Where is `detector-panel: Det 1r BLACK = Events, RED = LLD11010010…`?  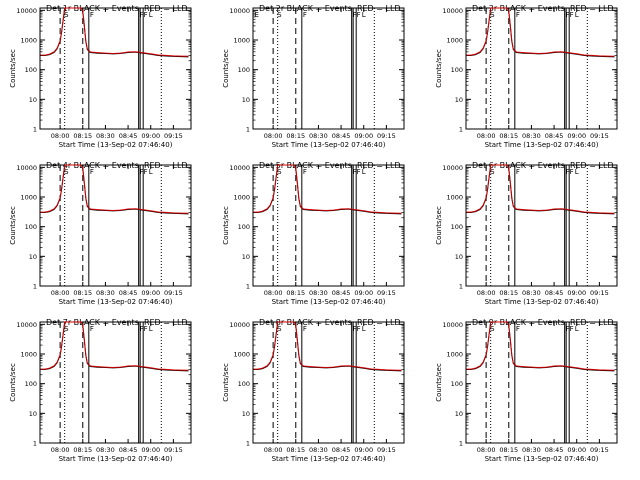
detector-panel: Det 1r BLACK = Events, RED = LLD11010010… is located at coordinates (100, 76).